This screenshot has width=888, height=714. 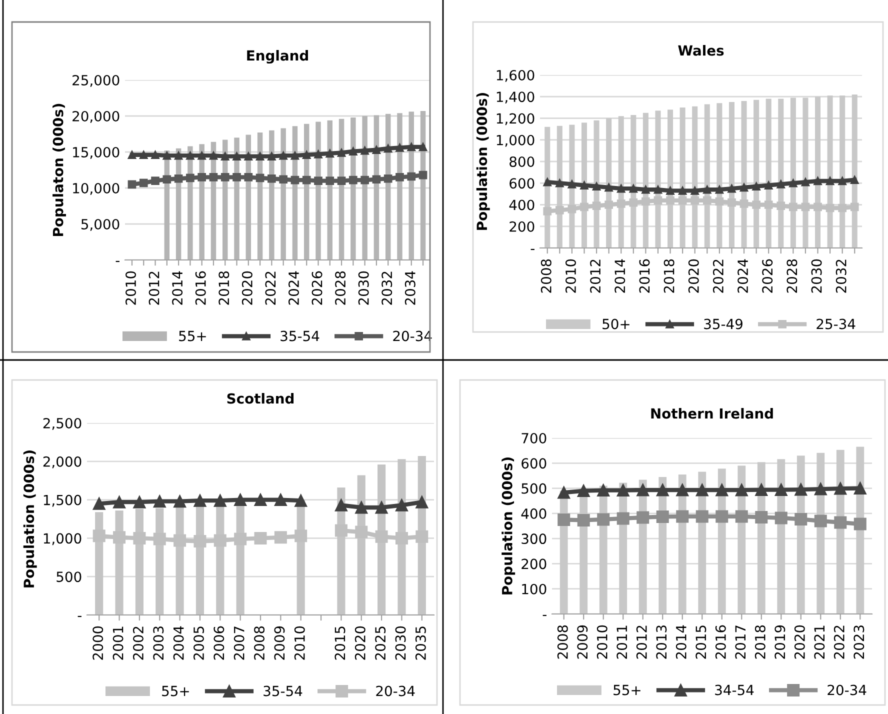 What do you see at coordinates (534, 438) in the screenshot?
I see `y-tick-label: 700` at bounding box center [534, 438].